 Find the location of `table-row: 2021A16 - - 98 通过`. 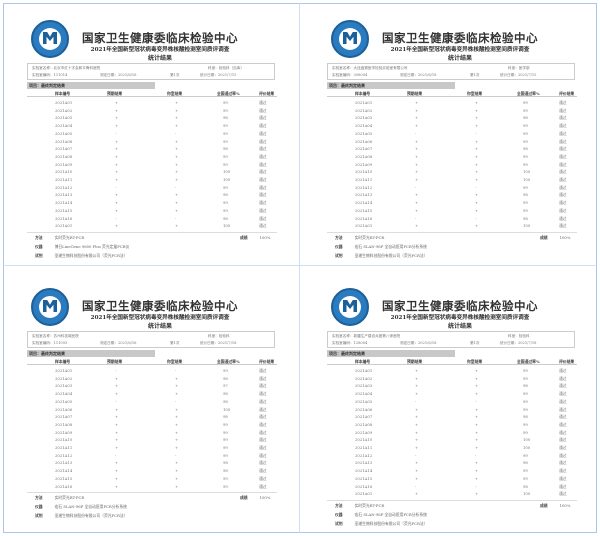

table-row: 2021A16 - - 98 通过 is located at coordinates (452, 219).